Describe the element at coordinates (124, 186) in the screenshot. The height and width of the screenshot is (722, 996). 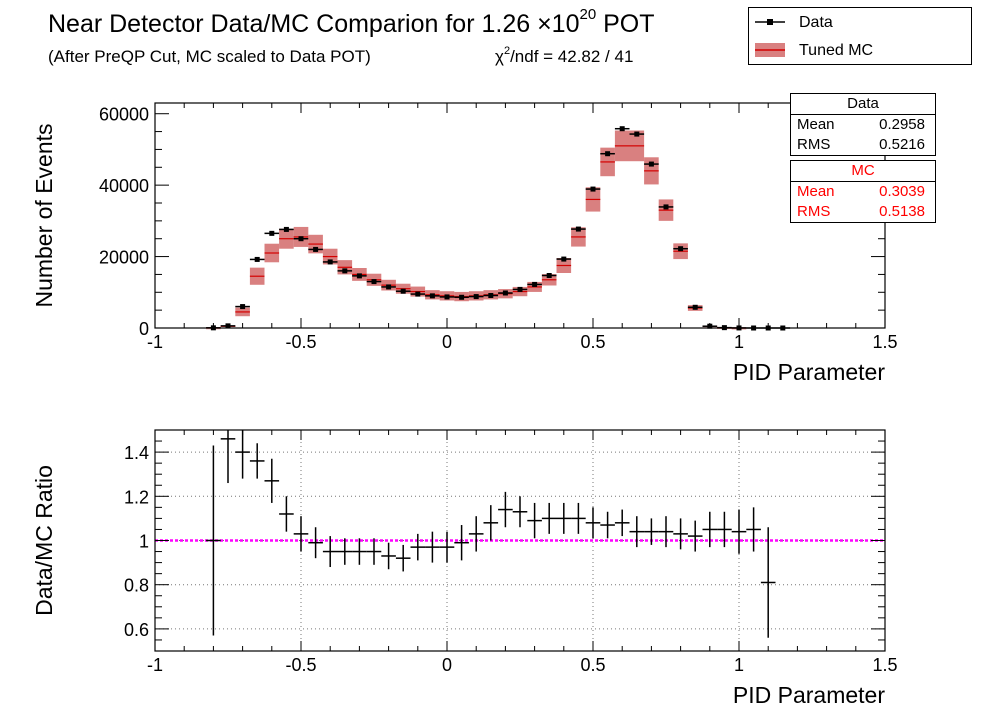
I see `top-y-tick-label: 40000` at that location.